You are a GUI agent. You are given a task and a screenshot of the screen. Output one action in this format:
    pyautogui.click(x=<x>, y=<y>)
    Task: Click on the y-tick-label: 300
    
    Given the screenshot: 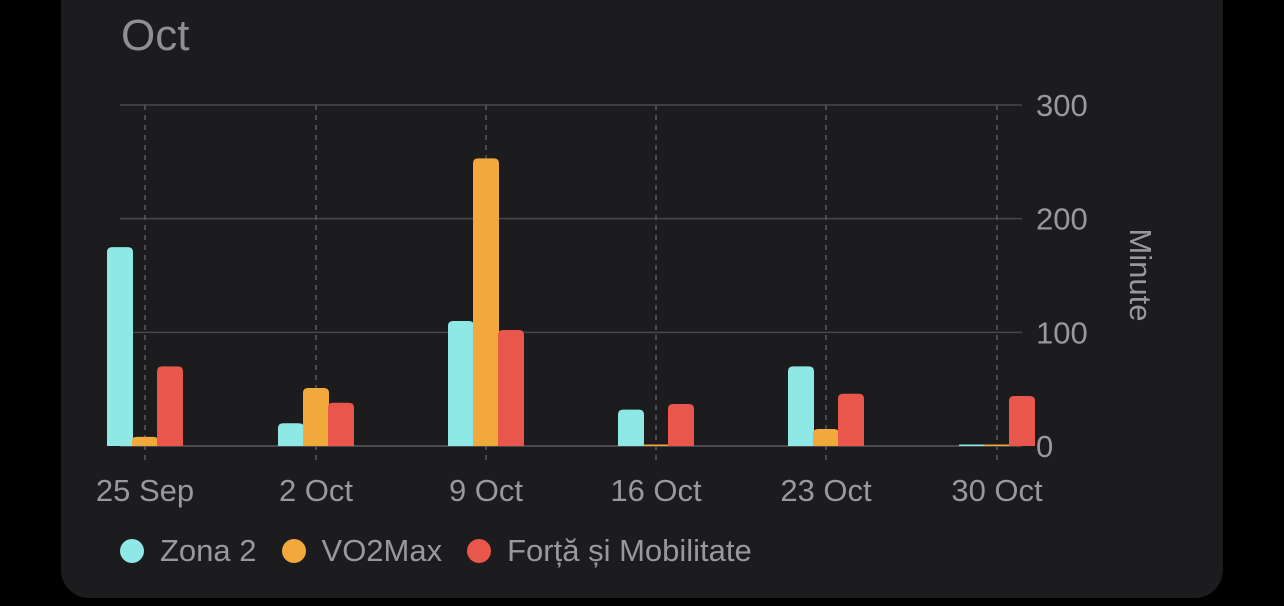 What is the action you would take?
    pyautogui.click(x=1062, y=105)
    